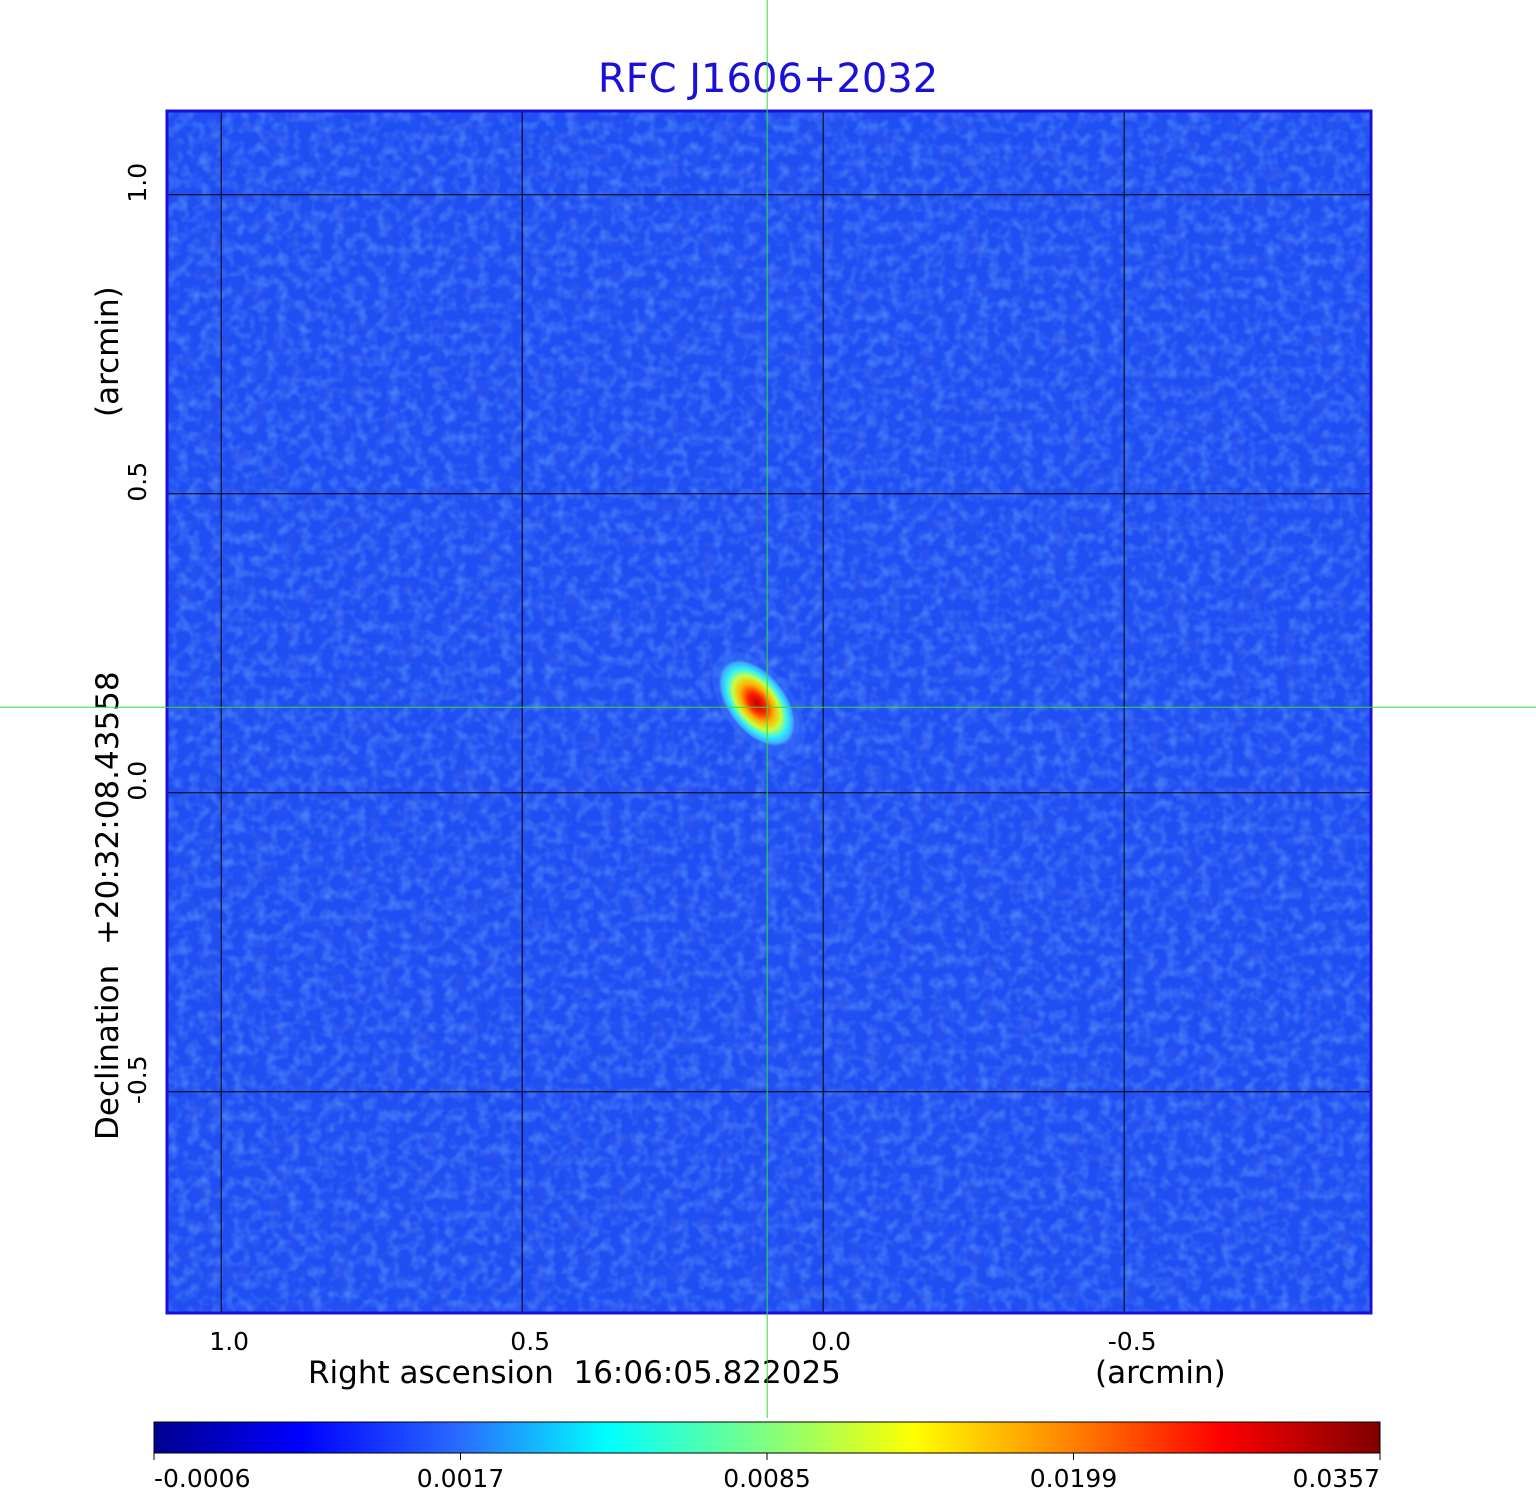 The height and width of the screenshot is (1511, 1536). What do you see at coordinates (574, 1373) in the screenshot?
I see `x-axis-label: Right ascension 16:06:05.822025` at bounding box center [574, 1373].